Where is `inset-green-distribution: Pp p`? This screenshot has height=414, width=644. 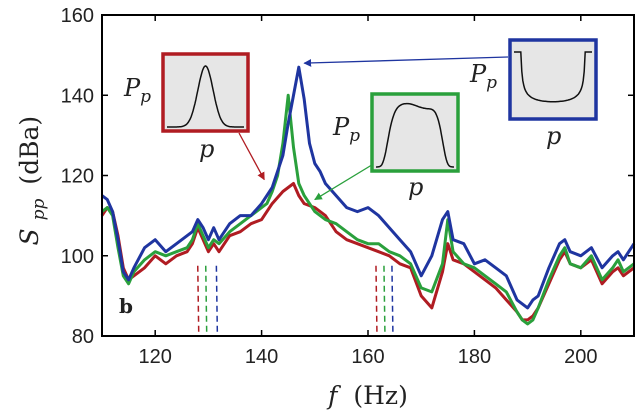
inset-green-distribution: Pp p is located at coordinates (396, 146).